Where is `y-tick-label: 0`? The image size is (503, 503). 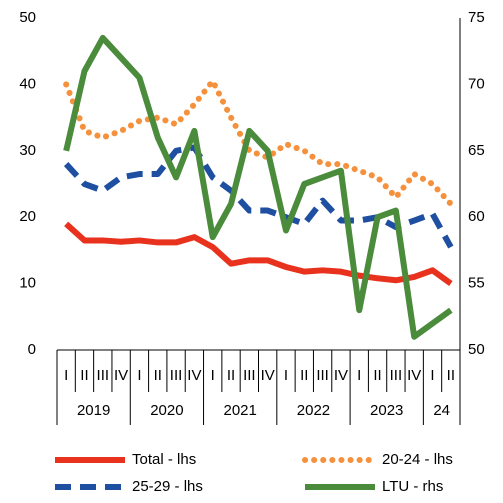
y-tick-label: 0 is located at coordinates (32, 349).